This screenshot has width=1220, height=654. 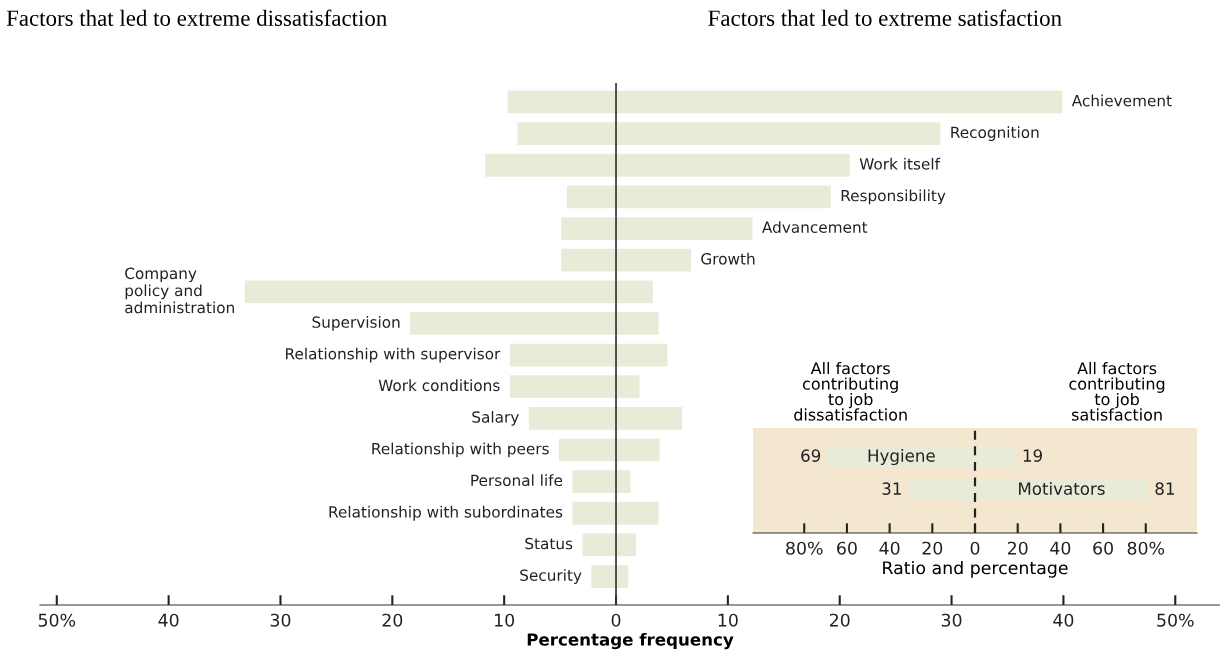 I want to click on y-tick-label: Responsibility, so click(x=893, y=197).